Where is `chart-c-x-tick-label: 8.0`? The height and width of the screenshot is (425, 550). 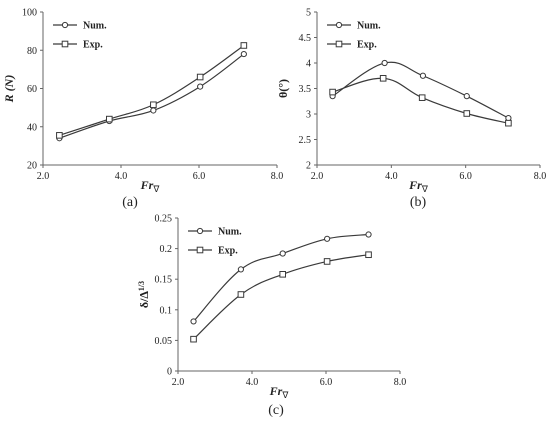 chart-c-x-tick-label: 8.0 is located at coordinates (400, 382).